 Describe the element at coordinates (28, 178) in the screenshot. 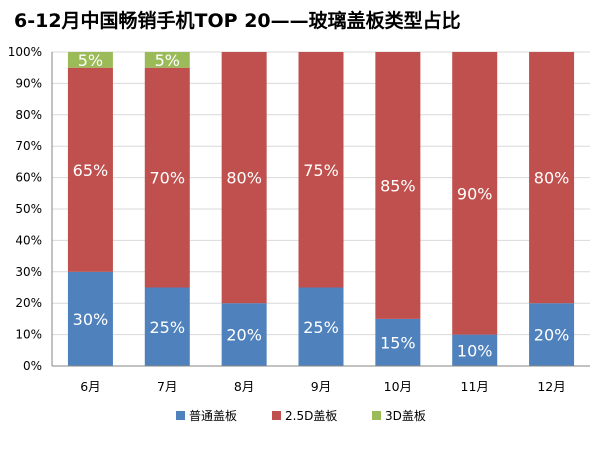

I see `y-tick-label: 60%` at that location.